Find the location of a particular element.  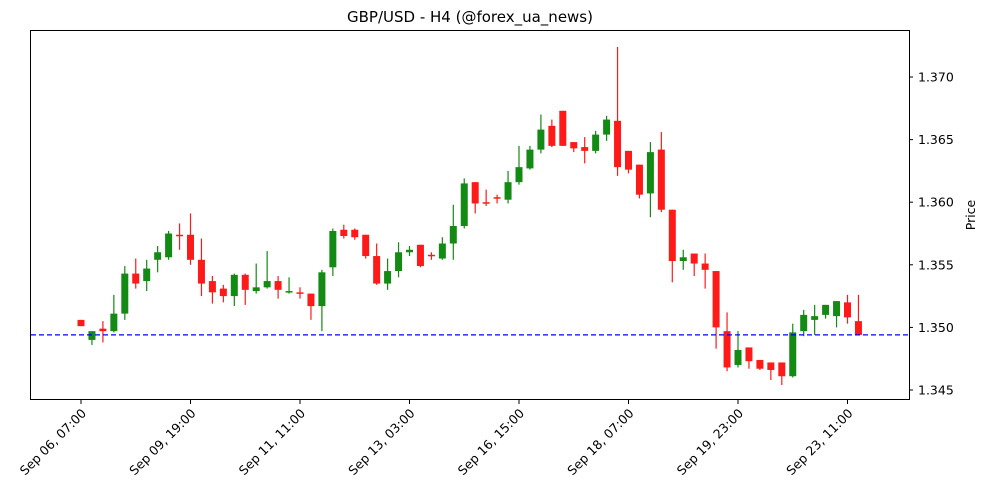

x-tick-label: Sep 09, 19:00 is located at coordinates (162, 441).